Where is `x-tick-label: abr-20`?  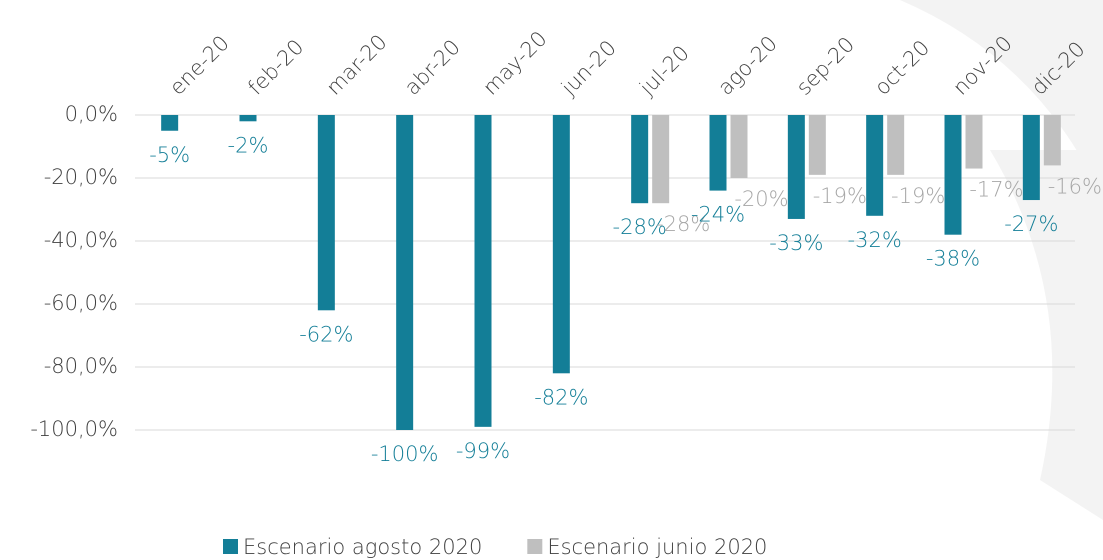
x-tick-label: abr-20 is located at coordinates (432, 67).